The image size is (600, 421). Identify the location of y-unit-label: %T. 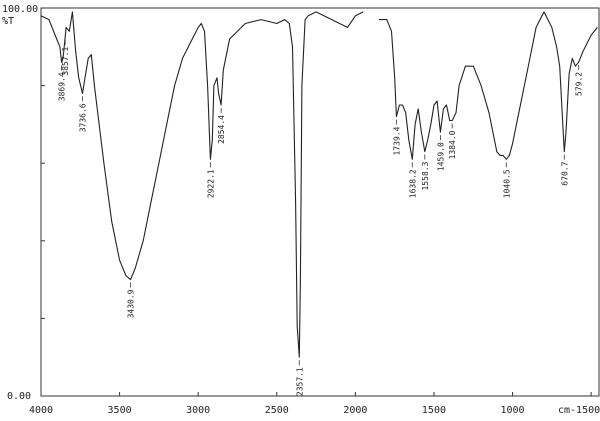
(8, 21).